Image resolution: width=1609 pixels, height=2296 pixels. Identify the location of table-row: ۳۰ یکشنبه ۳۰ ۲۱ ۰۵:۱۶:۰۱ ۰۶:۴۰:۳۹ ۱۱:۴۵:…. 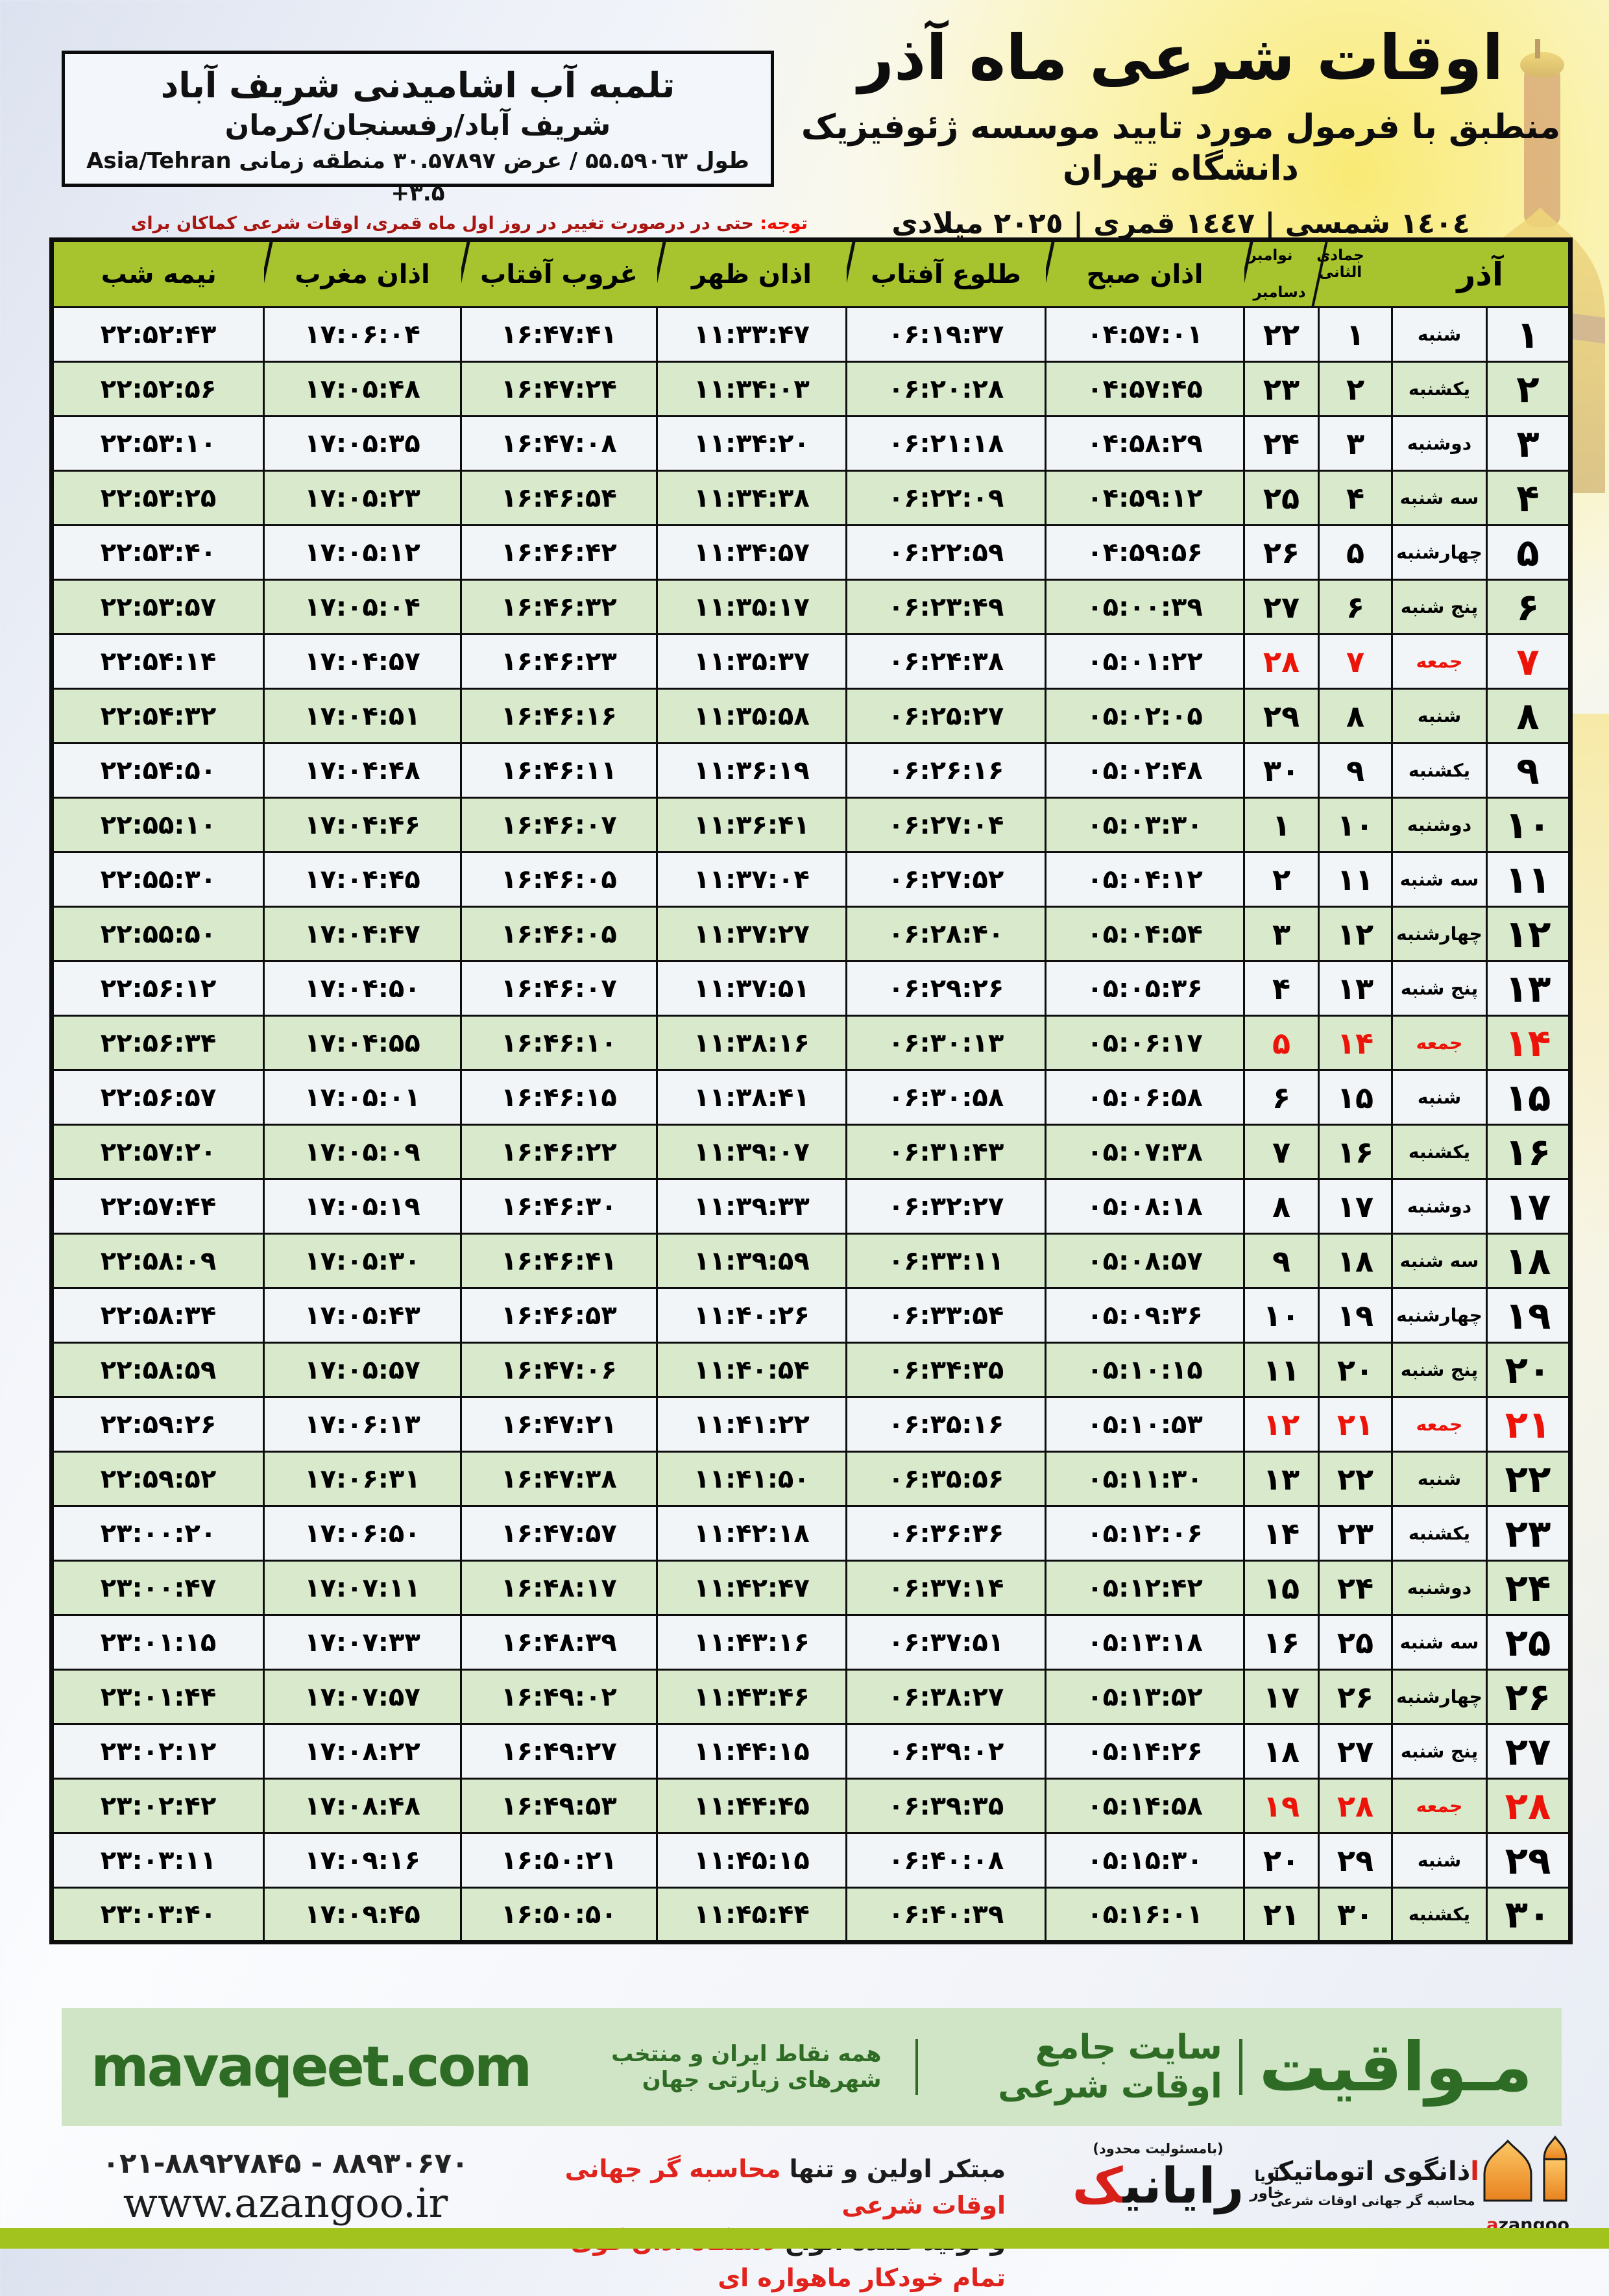
(811, 1915).